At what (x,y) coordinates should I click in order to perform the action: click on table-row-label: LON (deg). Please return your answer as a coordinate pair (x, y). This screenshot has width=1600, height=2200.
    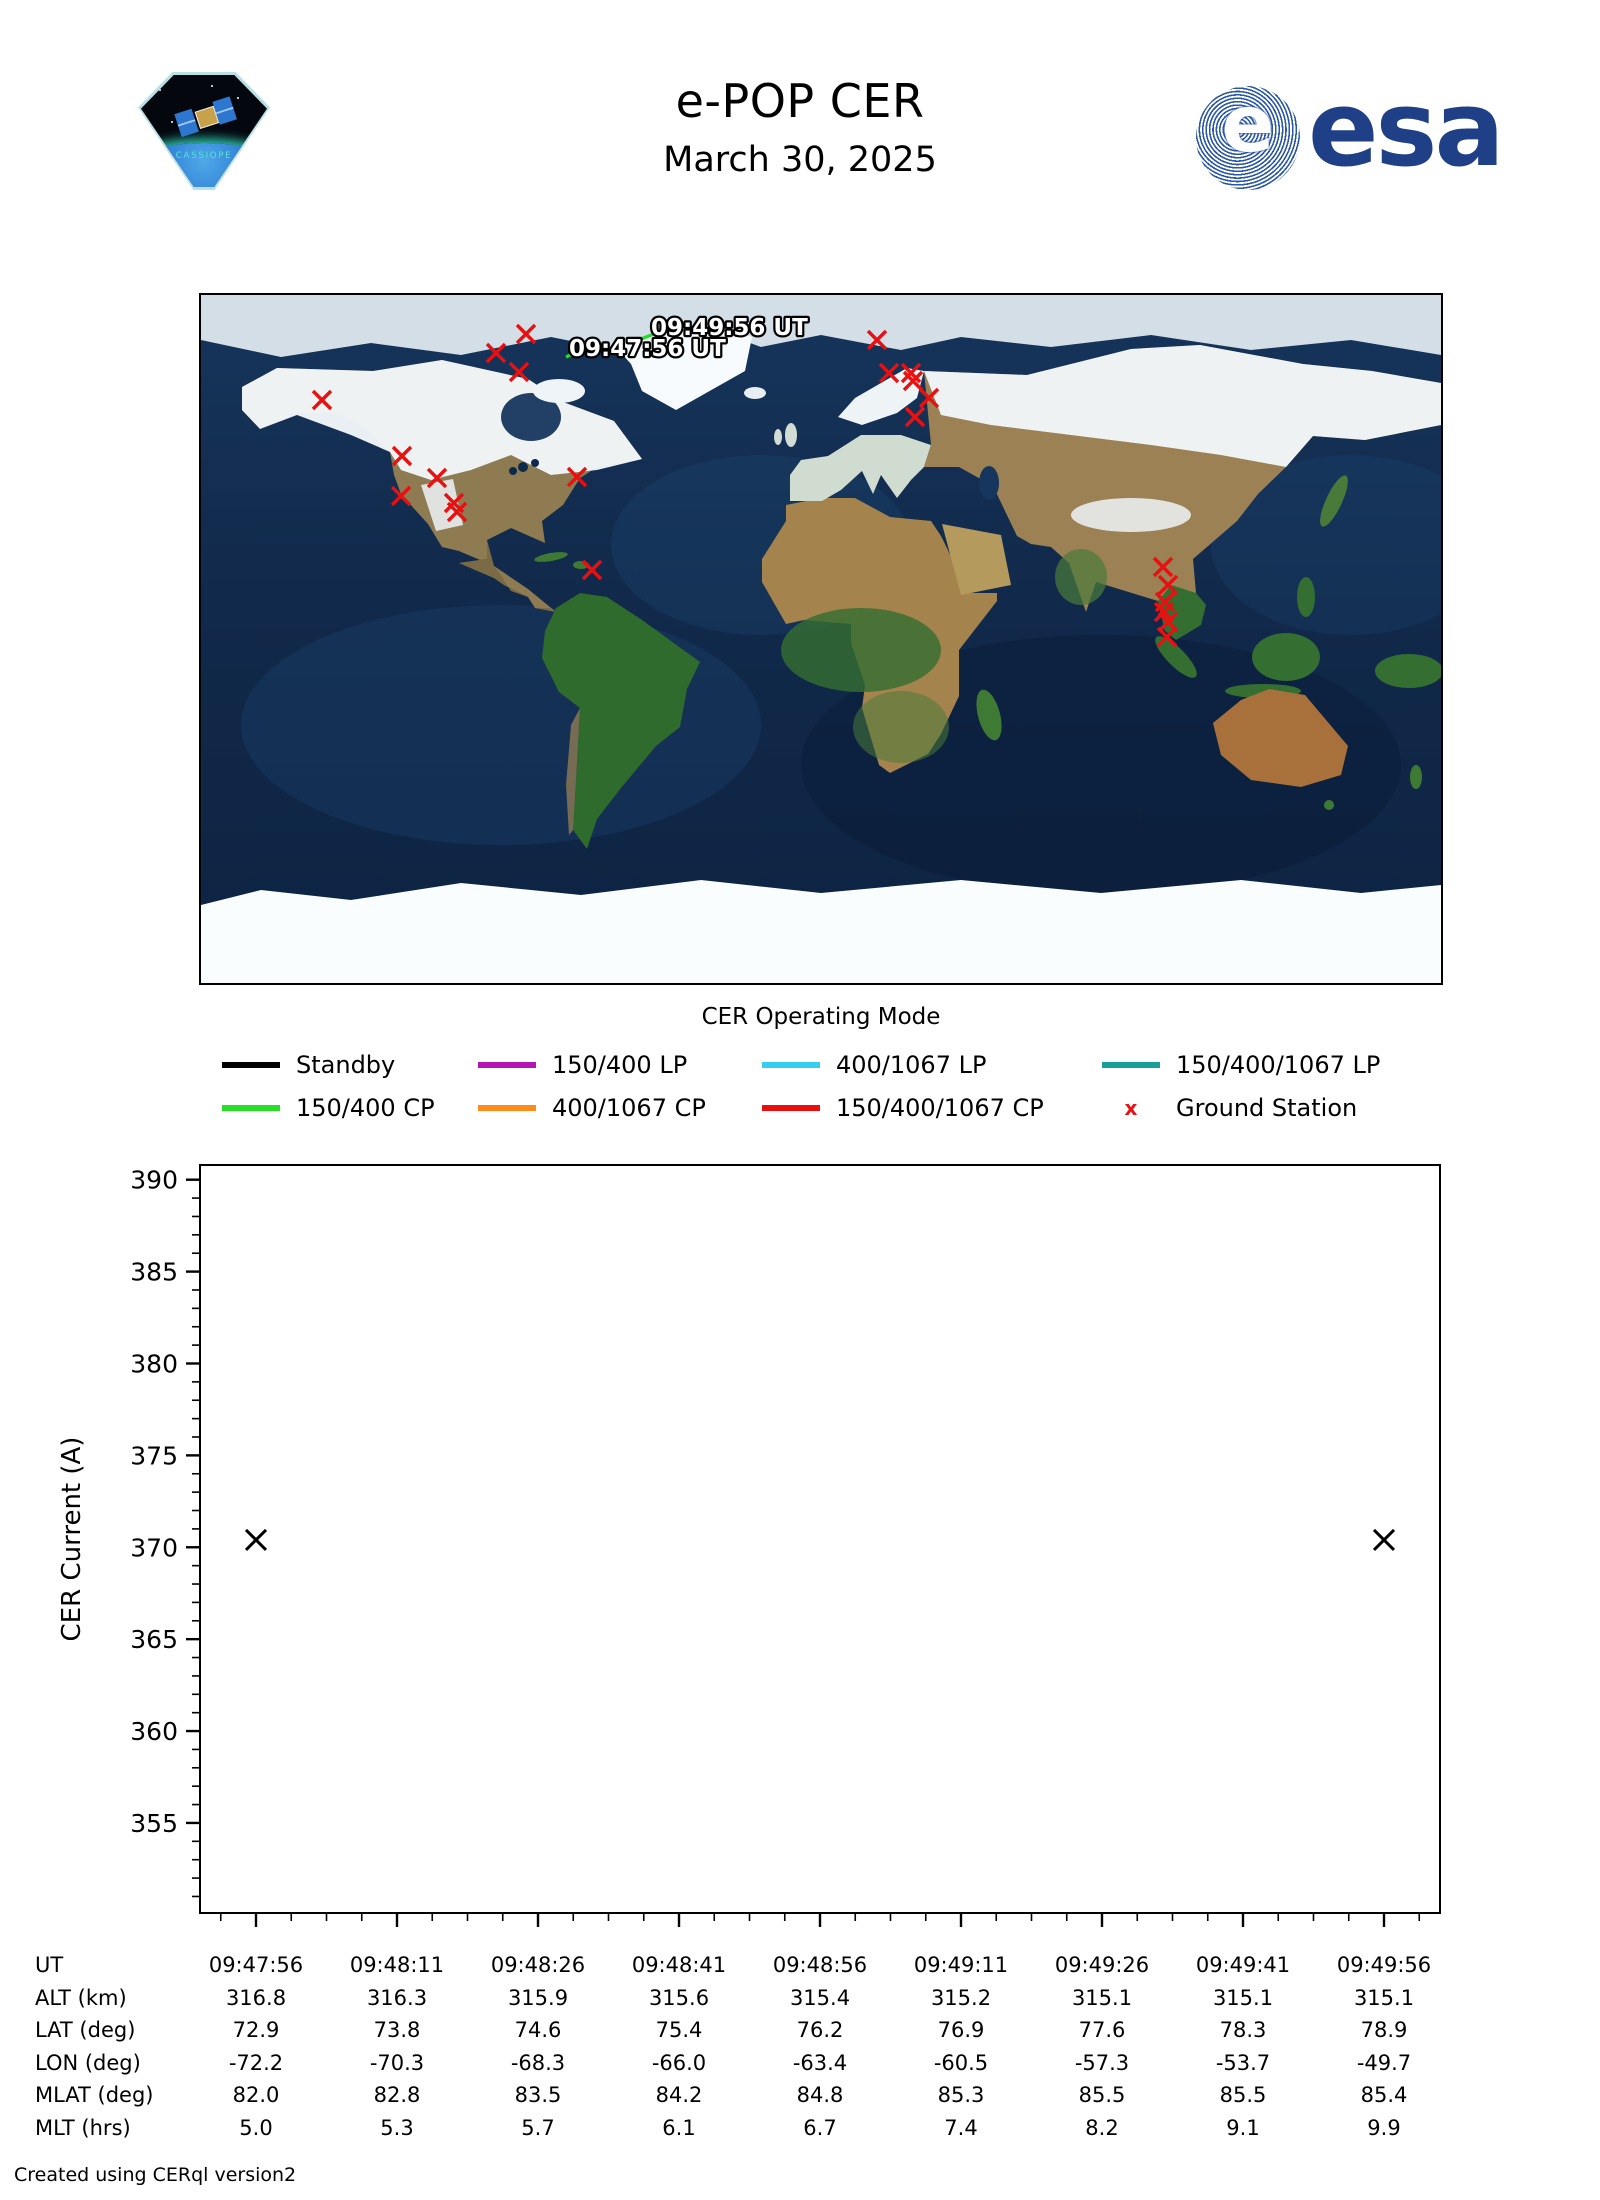
    Looking at the image, I should click on (88, 2062).